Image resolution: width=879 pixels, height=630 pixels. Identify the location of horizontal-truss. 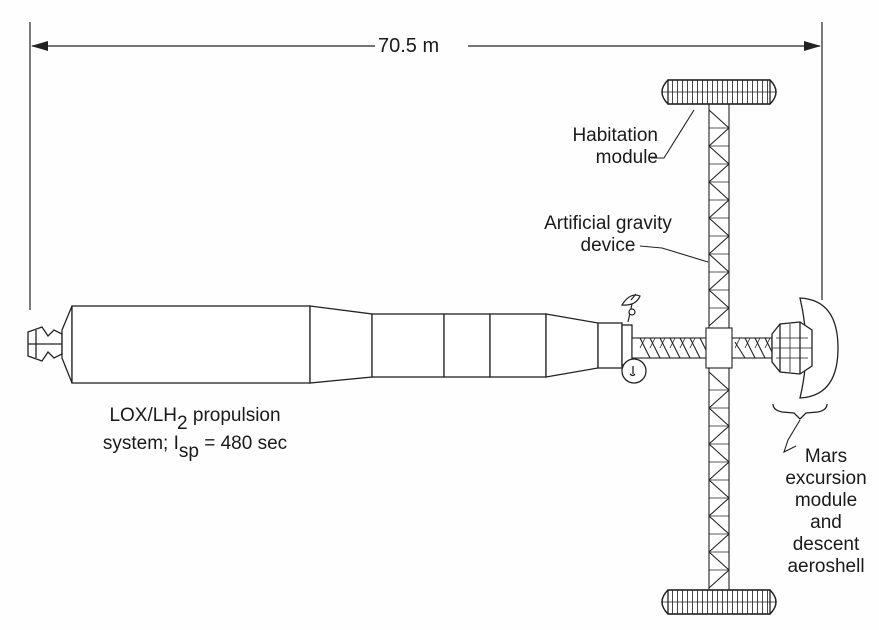
(702, 348).